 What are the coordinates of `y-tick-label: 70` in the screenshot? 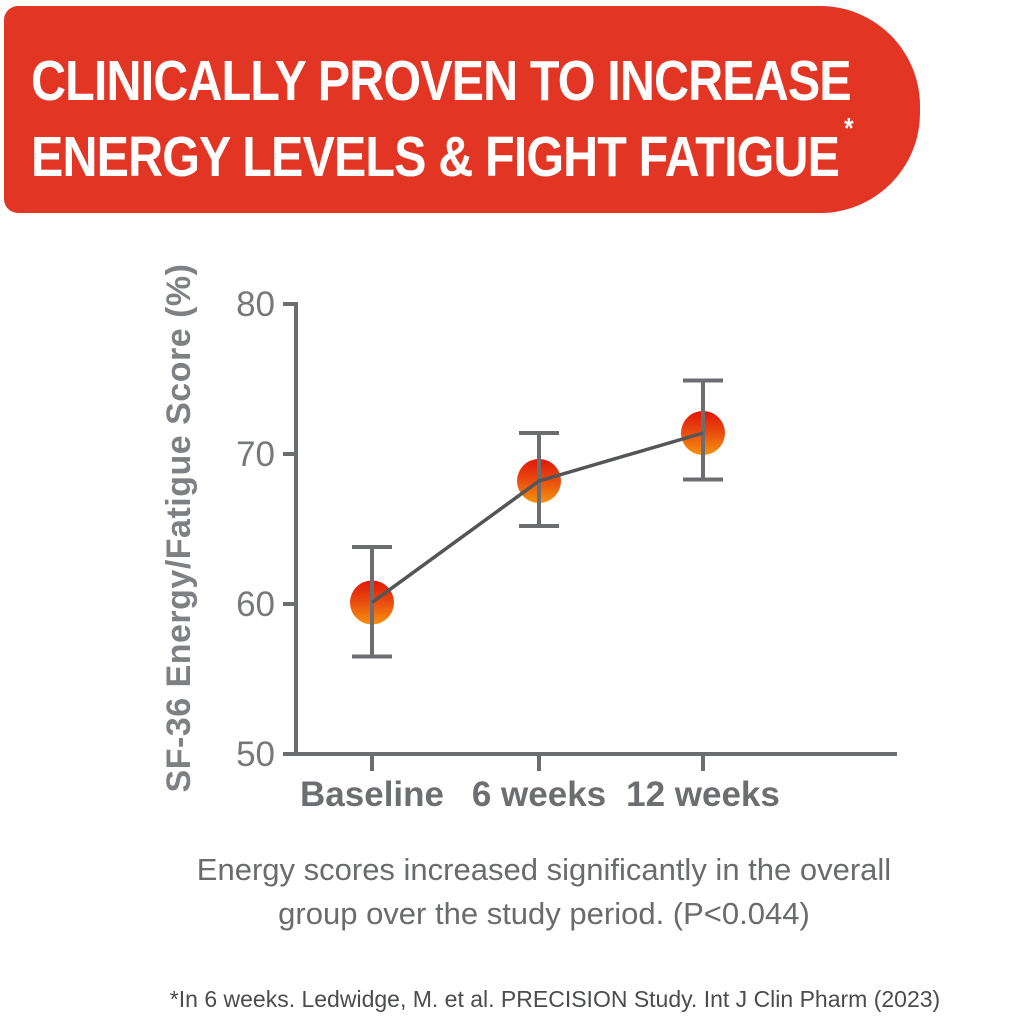 It's located at (255, 454).